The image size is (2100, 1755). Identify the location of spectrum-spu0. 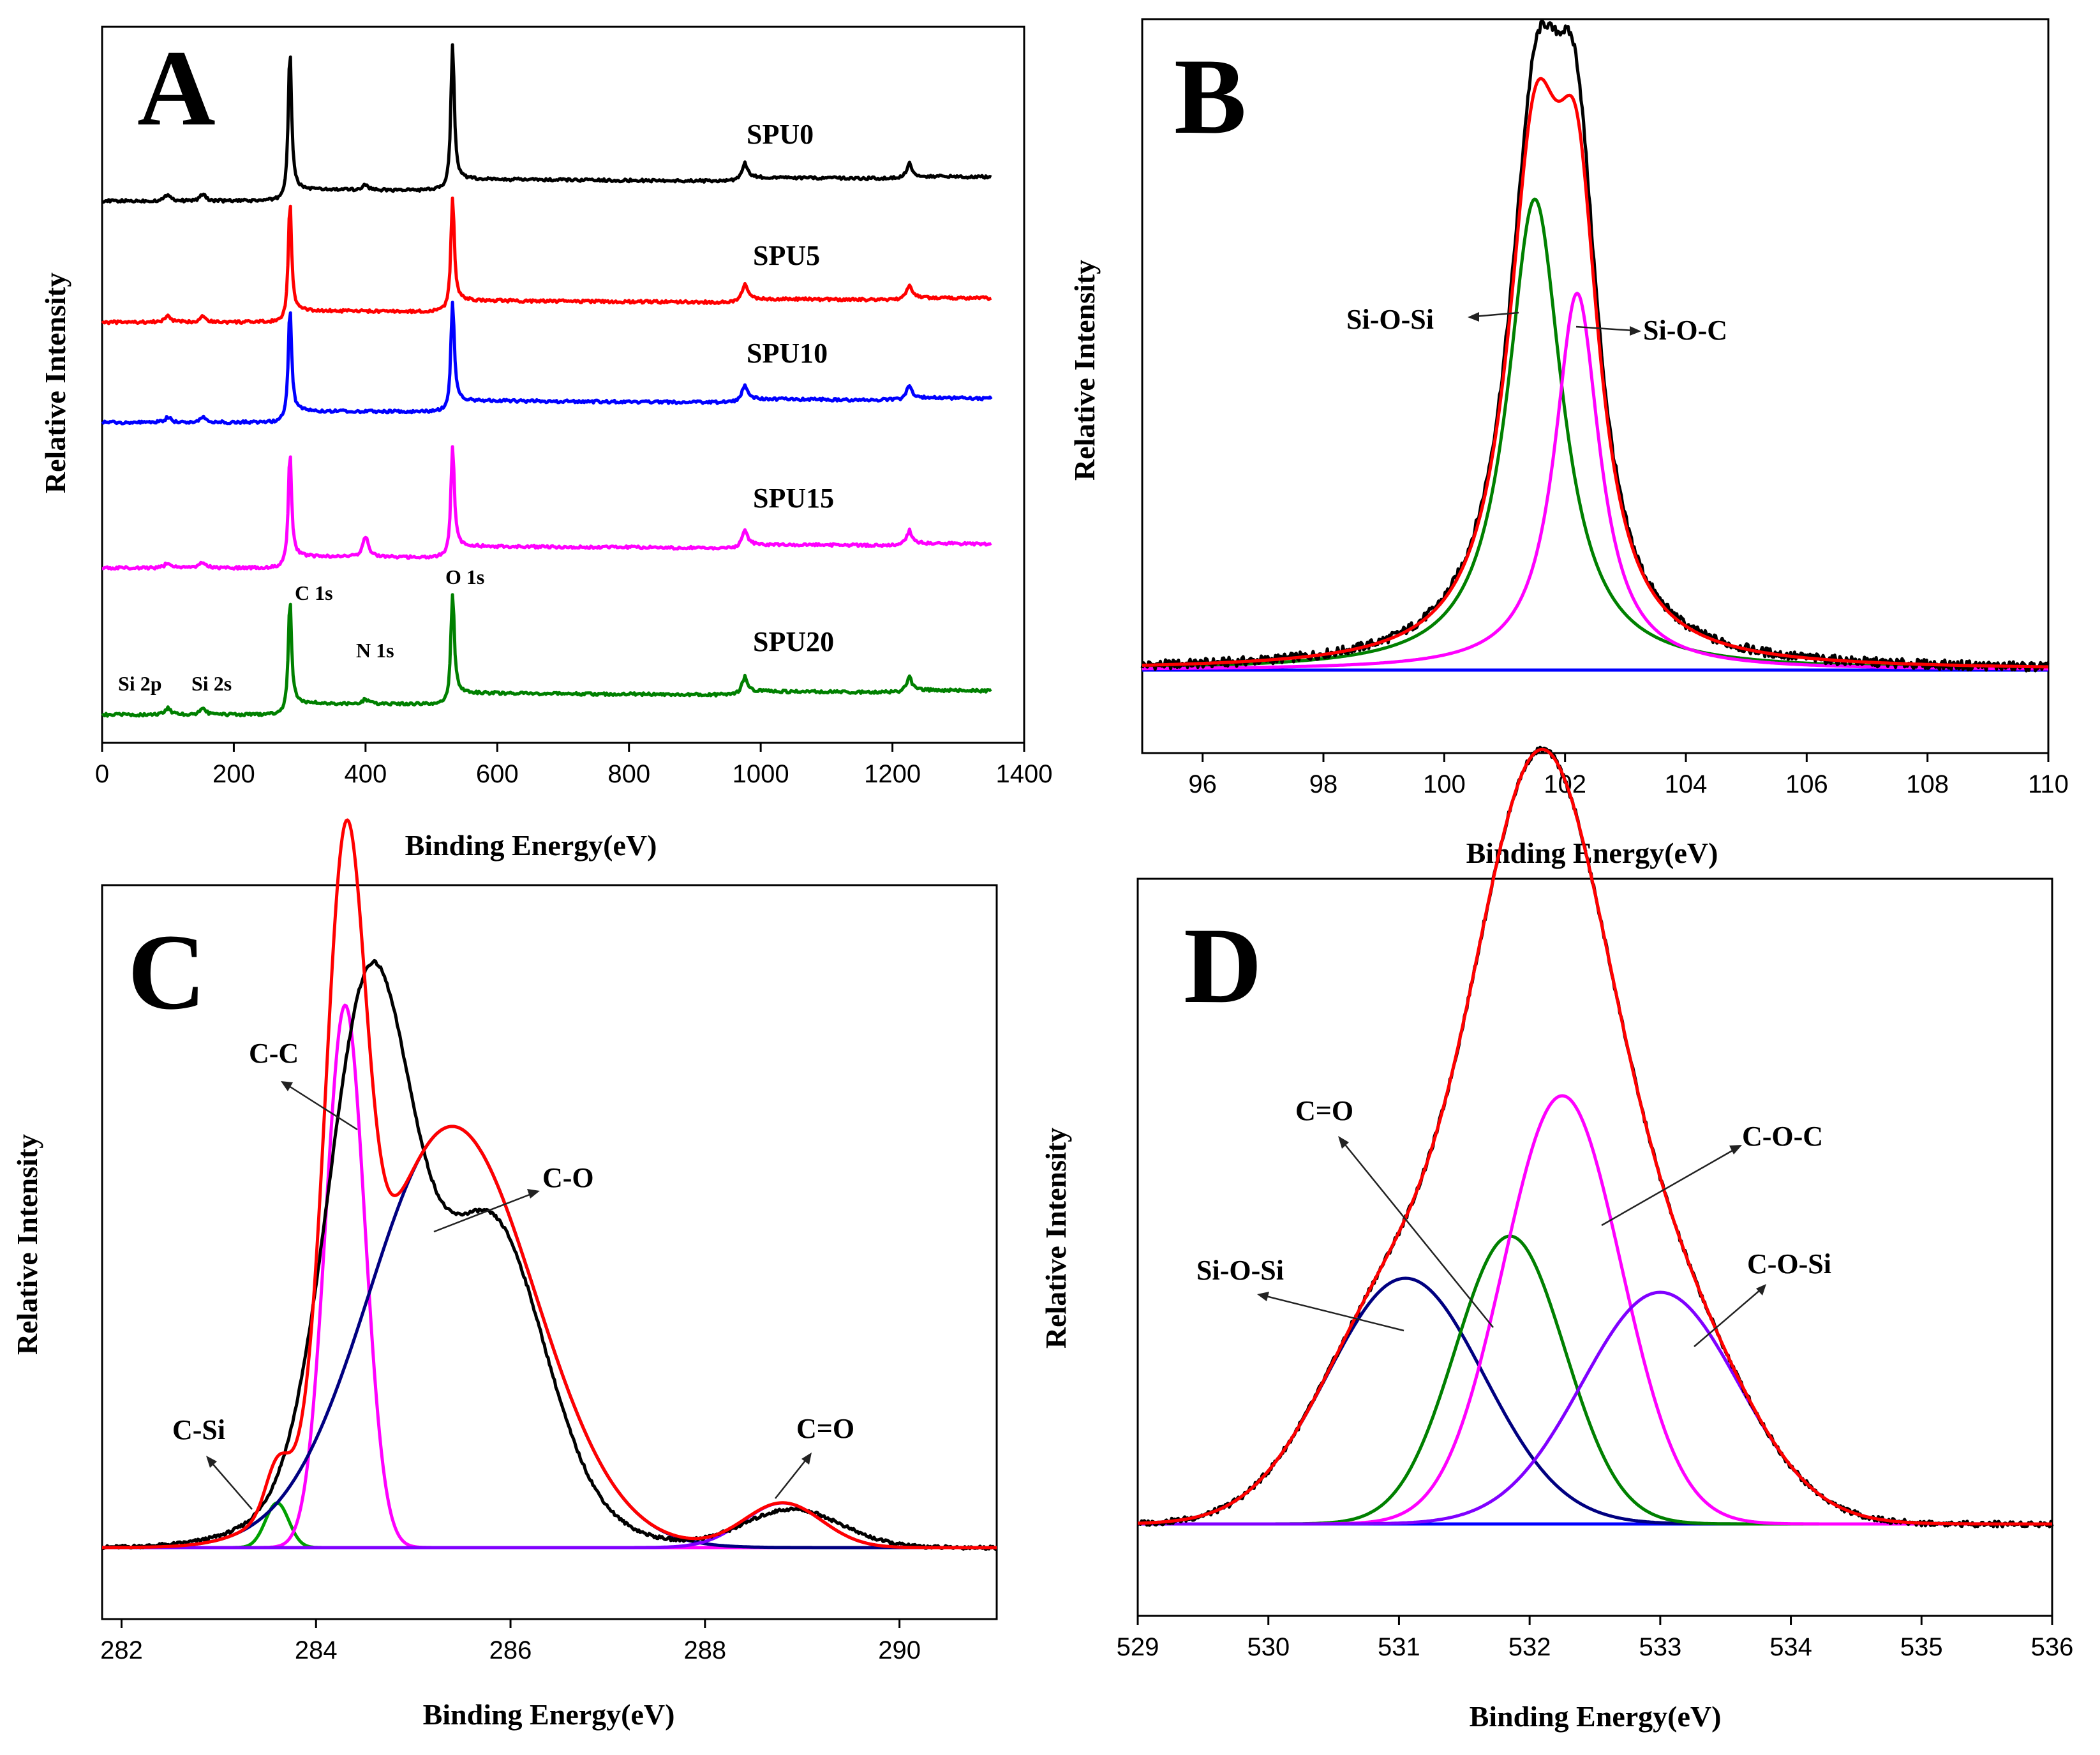
(546, 124).